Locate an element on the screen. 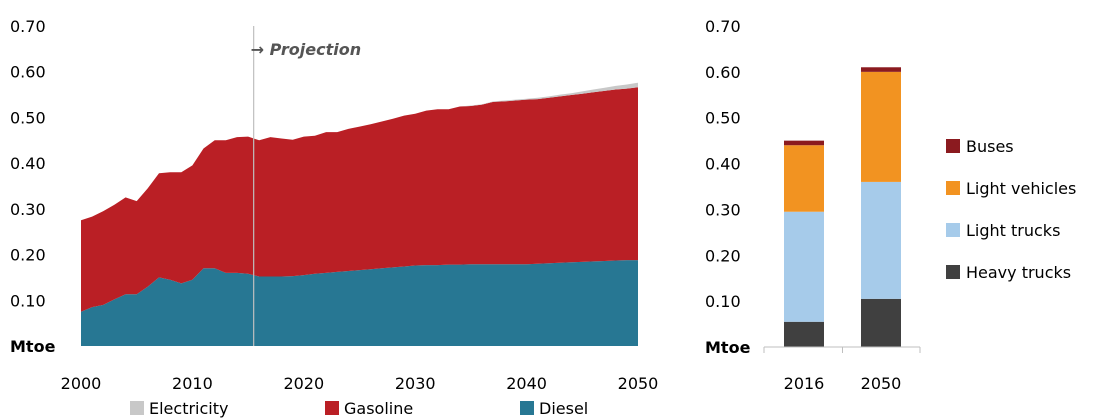 This screenshot has height=419, width=1094. legend-item-buses: Buses is located at coordinates (980, 146).